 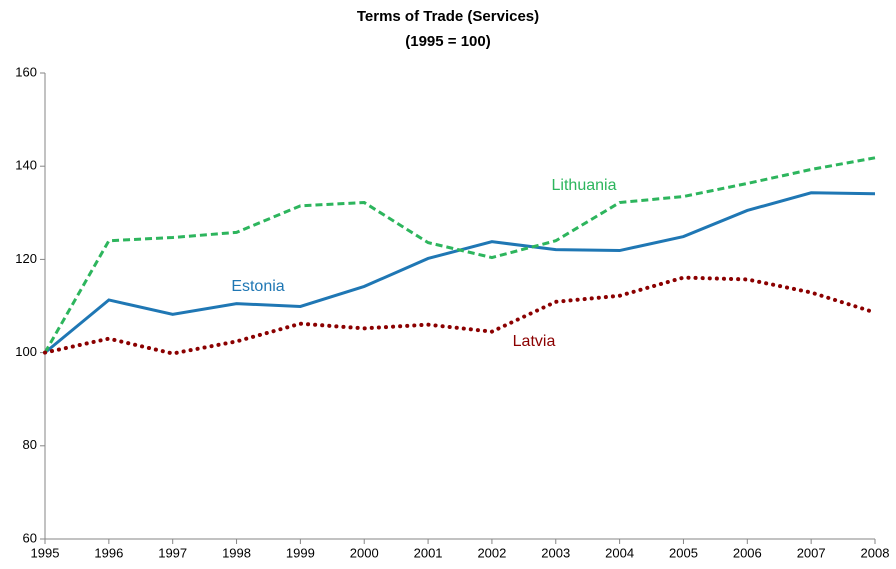 I want to click on y-tick-label: 120, so click(x=26, y=258).